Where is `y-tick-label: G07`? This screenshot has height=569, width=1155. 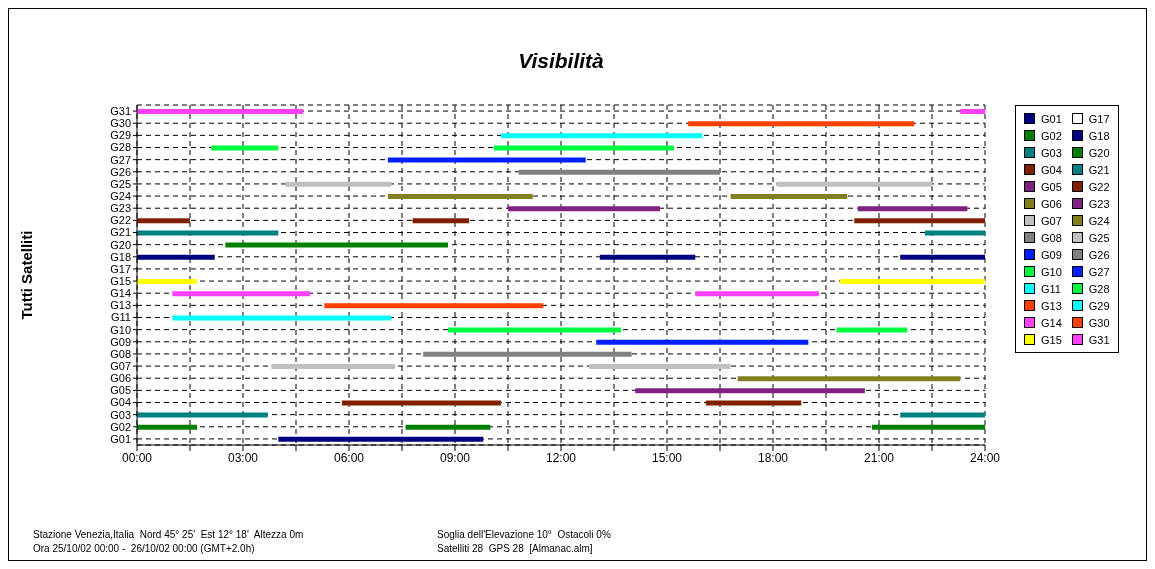
y-tick-label: G07 is located at coordinates (120, 365).